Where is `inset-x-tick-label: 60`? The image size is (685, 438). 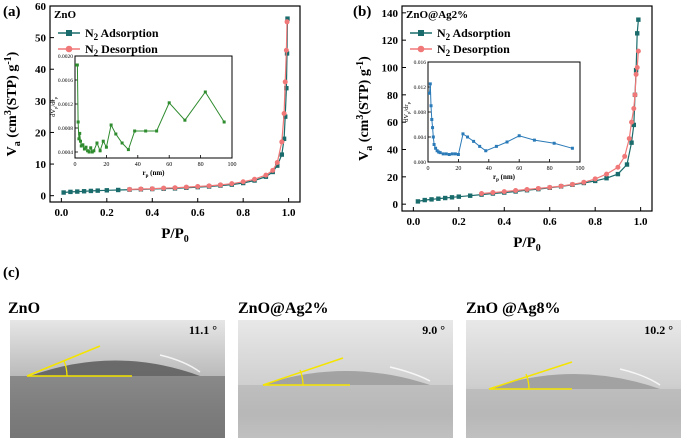 inset-x-tick-label: 60 is located at coordinates (519, 169).